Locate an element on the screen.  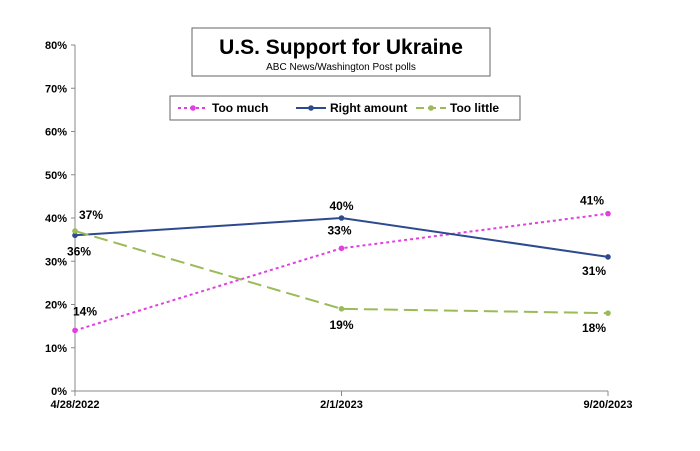
data-label: 33% is located at coordinates (339, 230).